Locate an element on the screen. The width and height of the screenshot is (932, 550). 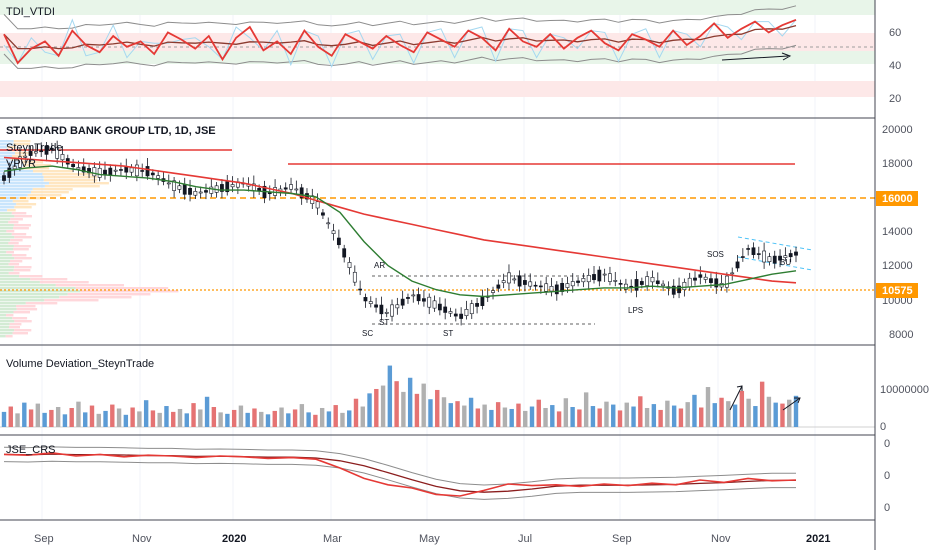
jse-tick-2: 0 is located at coordinates (887, 476).